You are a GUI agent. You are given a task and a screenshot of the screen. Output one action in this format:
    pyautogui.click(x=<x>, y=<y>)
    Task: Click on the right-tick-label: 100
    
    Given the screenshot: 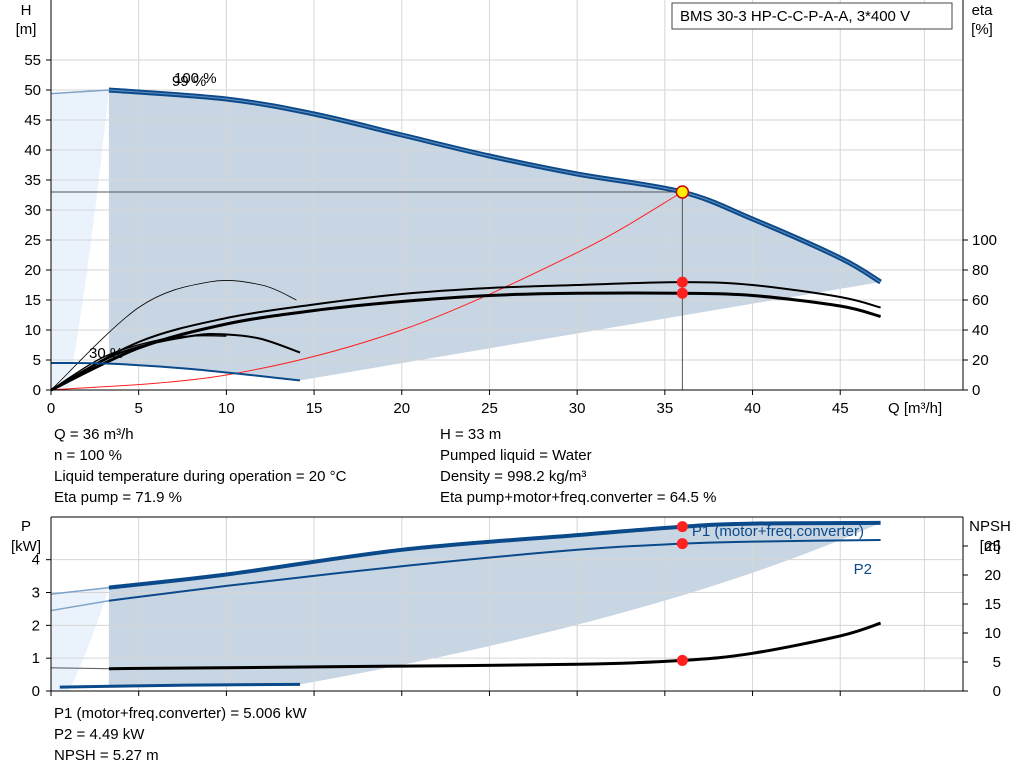 What is the action you would take?
    pyautogui.click(x=984, y=240)
    